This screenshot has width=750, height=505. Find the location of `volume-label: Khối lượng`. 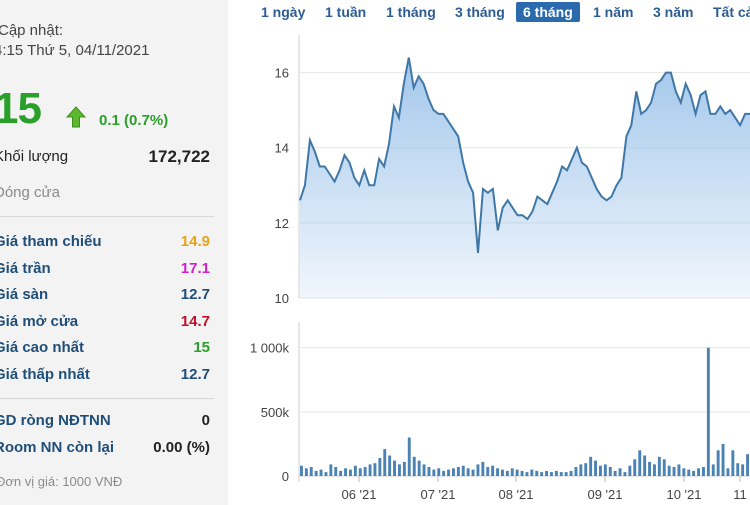

volume-label: Khối lượng is located at coordinates (34, 156).